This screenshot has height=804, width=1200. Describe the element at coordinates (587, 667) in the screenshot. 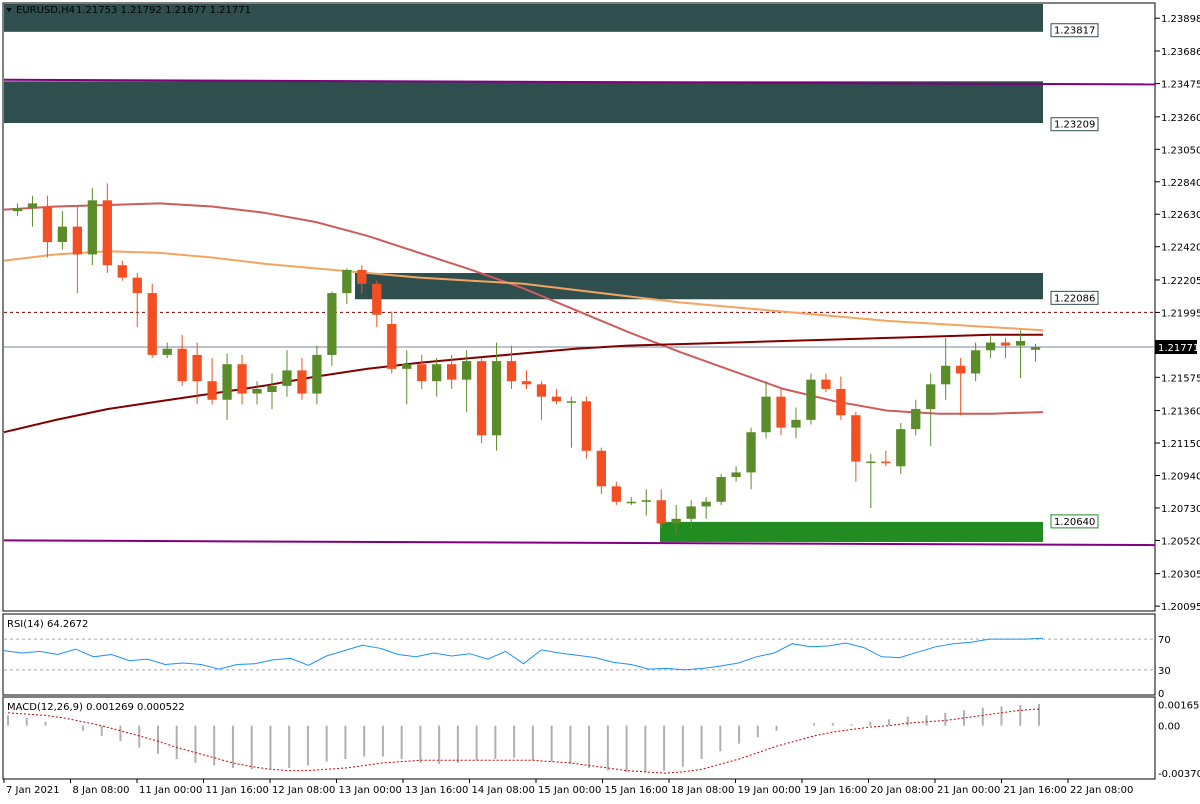

I see `rsi-layer: 70 30 0` at that location.